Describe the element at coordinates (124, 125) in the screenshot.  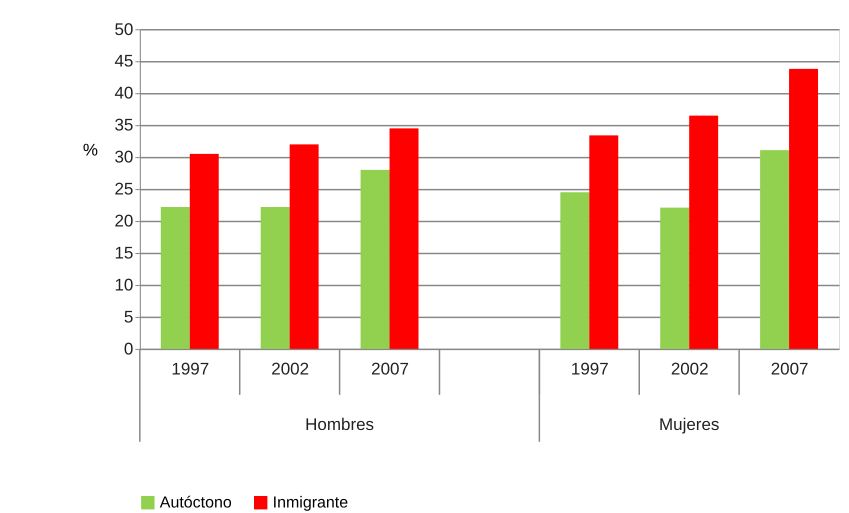
I see `y-tick-label: 35` at that location.